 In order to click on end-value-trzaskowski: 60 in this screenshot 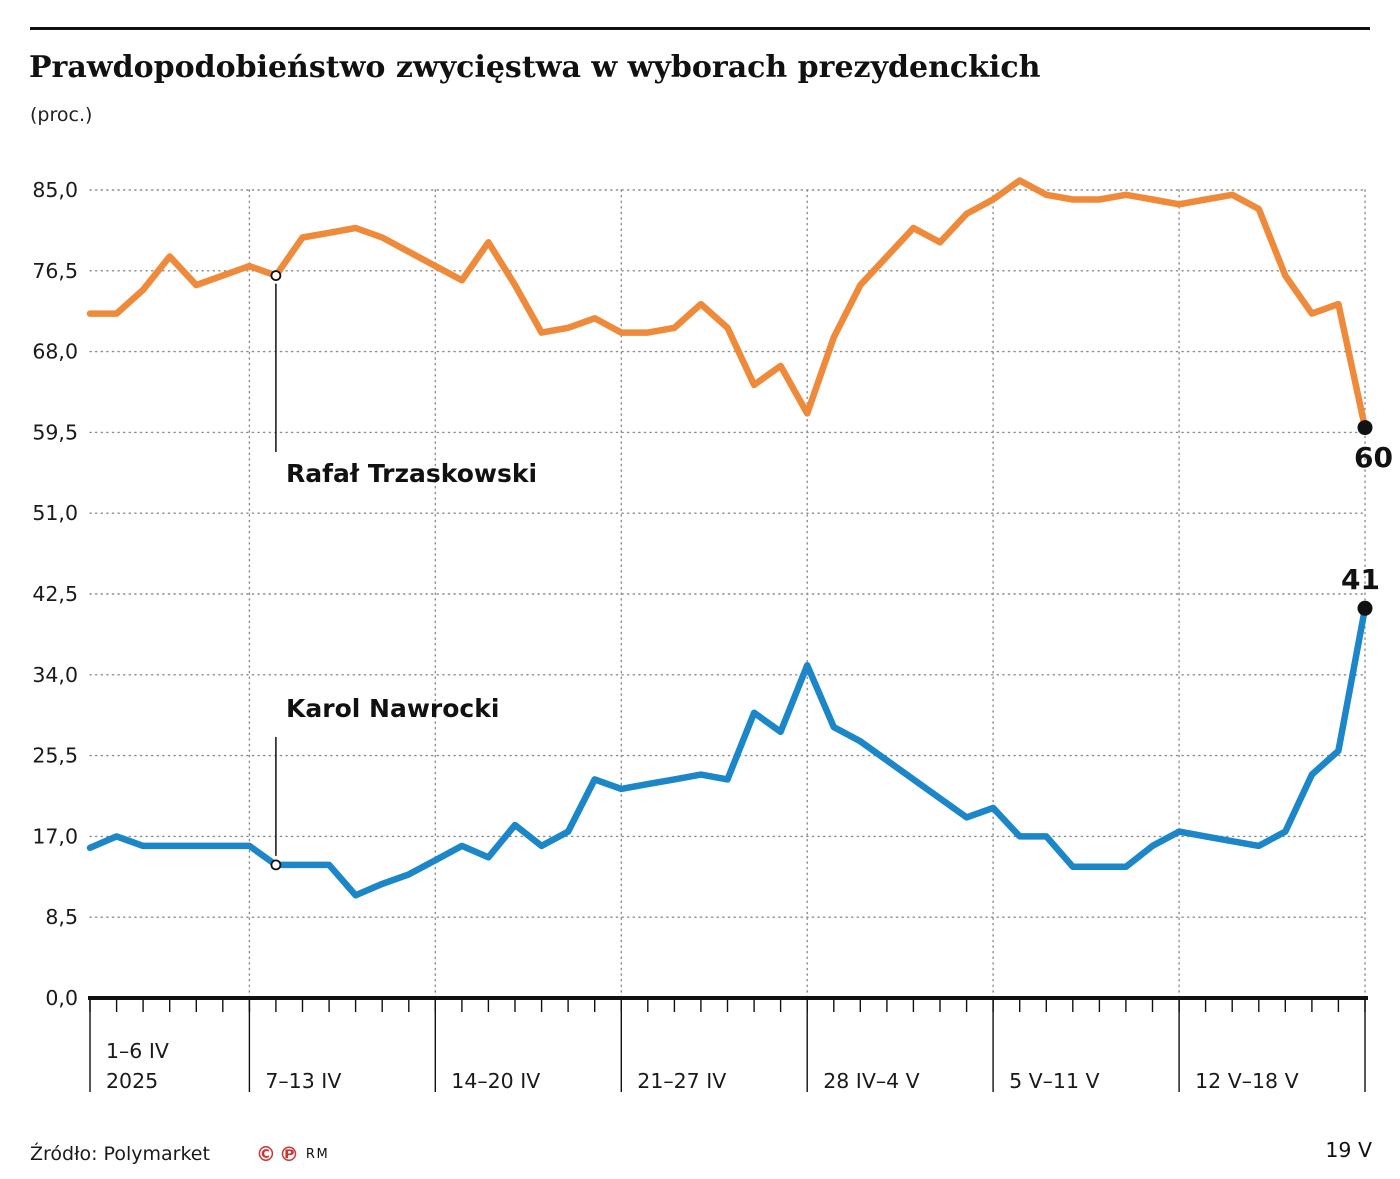, I will do `click(1373, 457)`.